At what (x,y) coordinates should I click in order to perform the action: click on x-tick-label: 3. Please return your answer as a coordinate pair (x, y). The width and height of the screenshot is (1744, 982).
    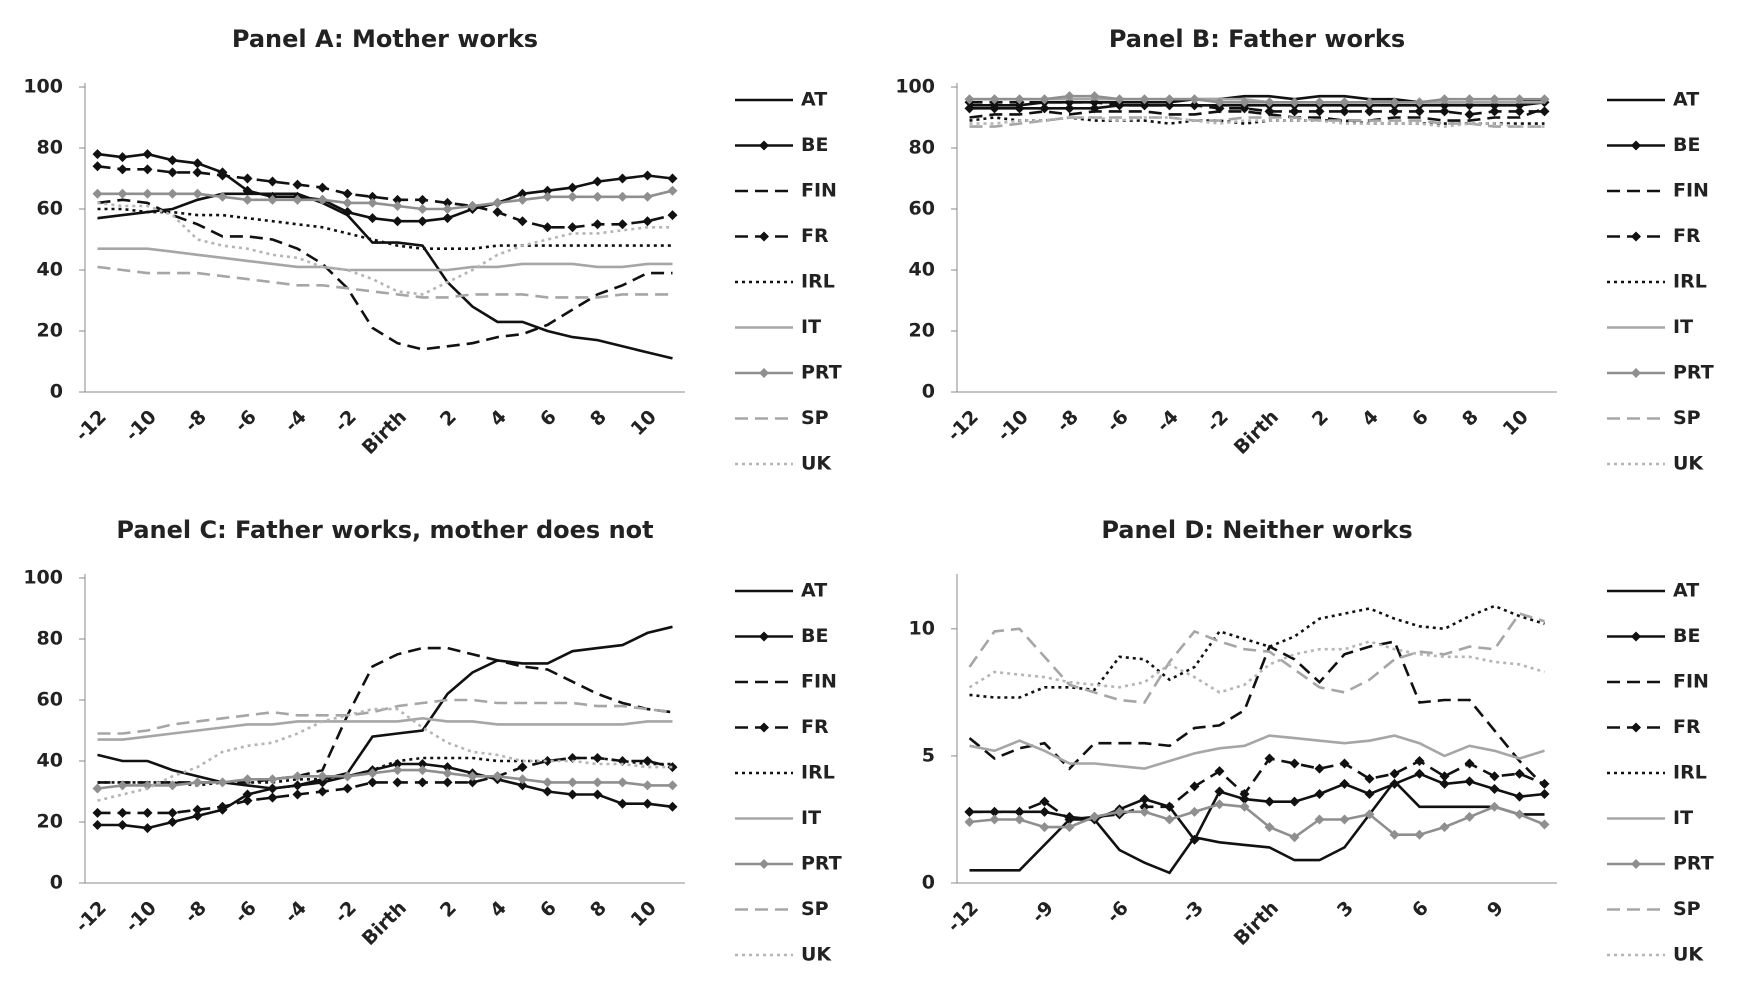
    Looking at the image, I should click on (1345, 909).